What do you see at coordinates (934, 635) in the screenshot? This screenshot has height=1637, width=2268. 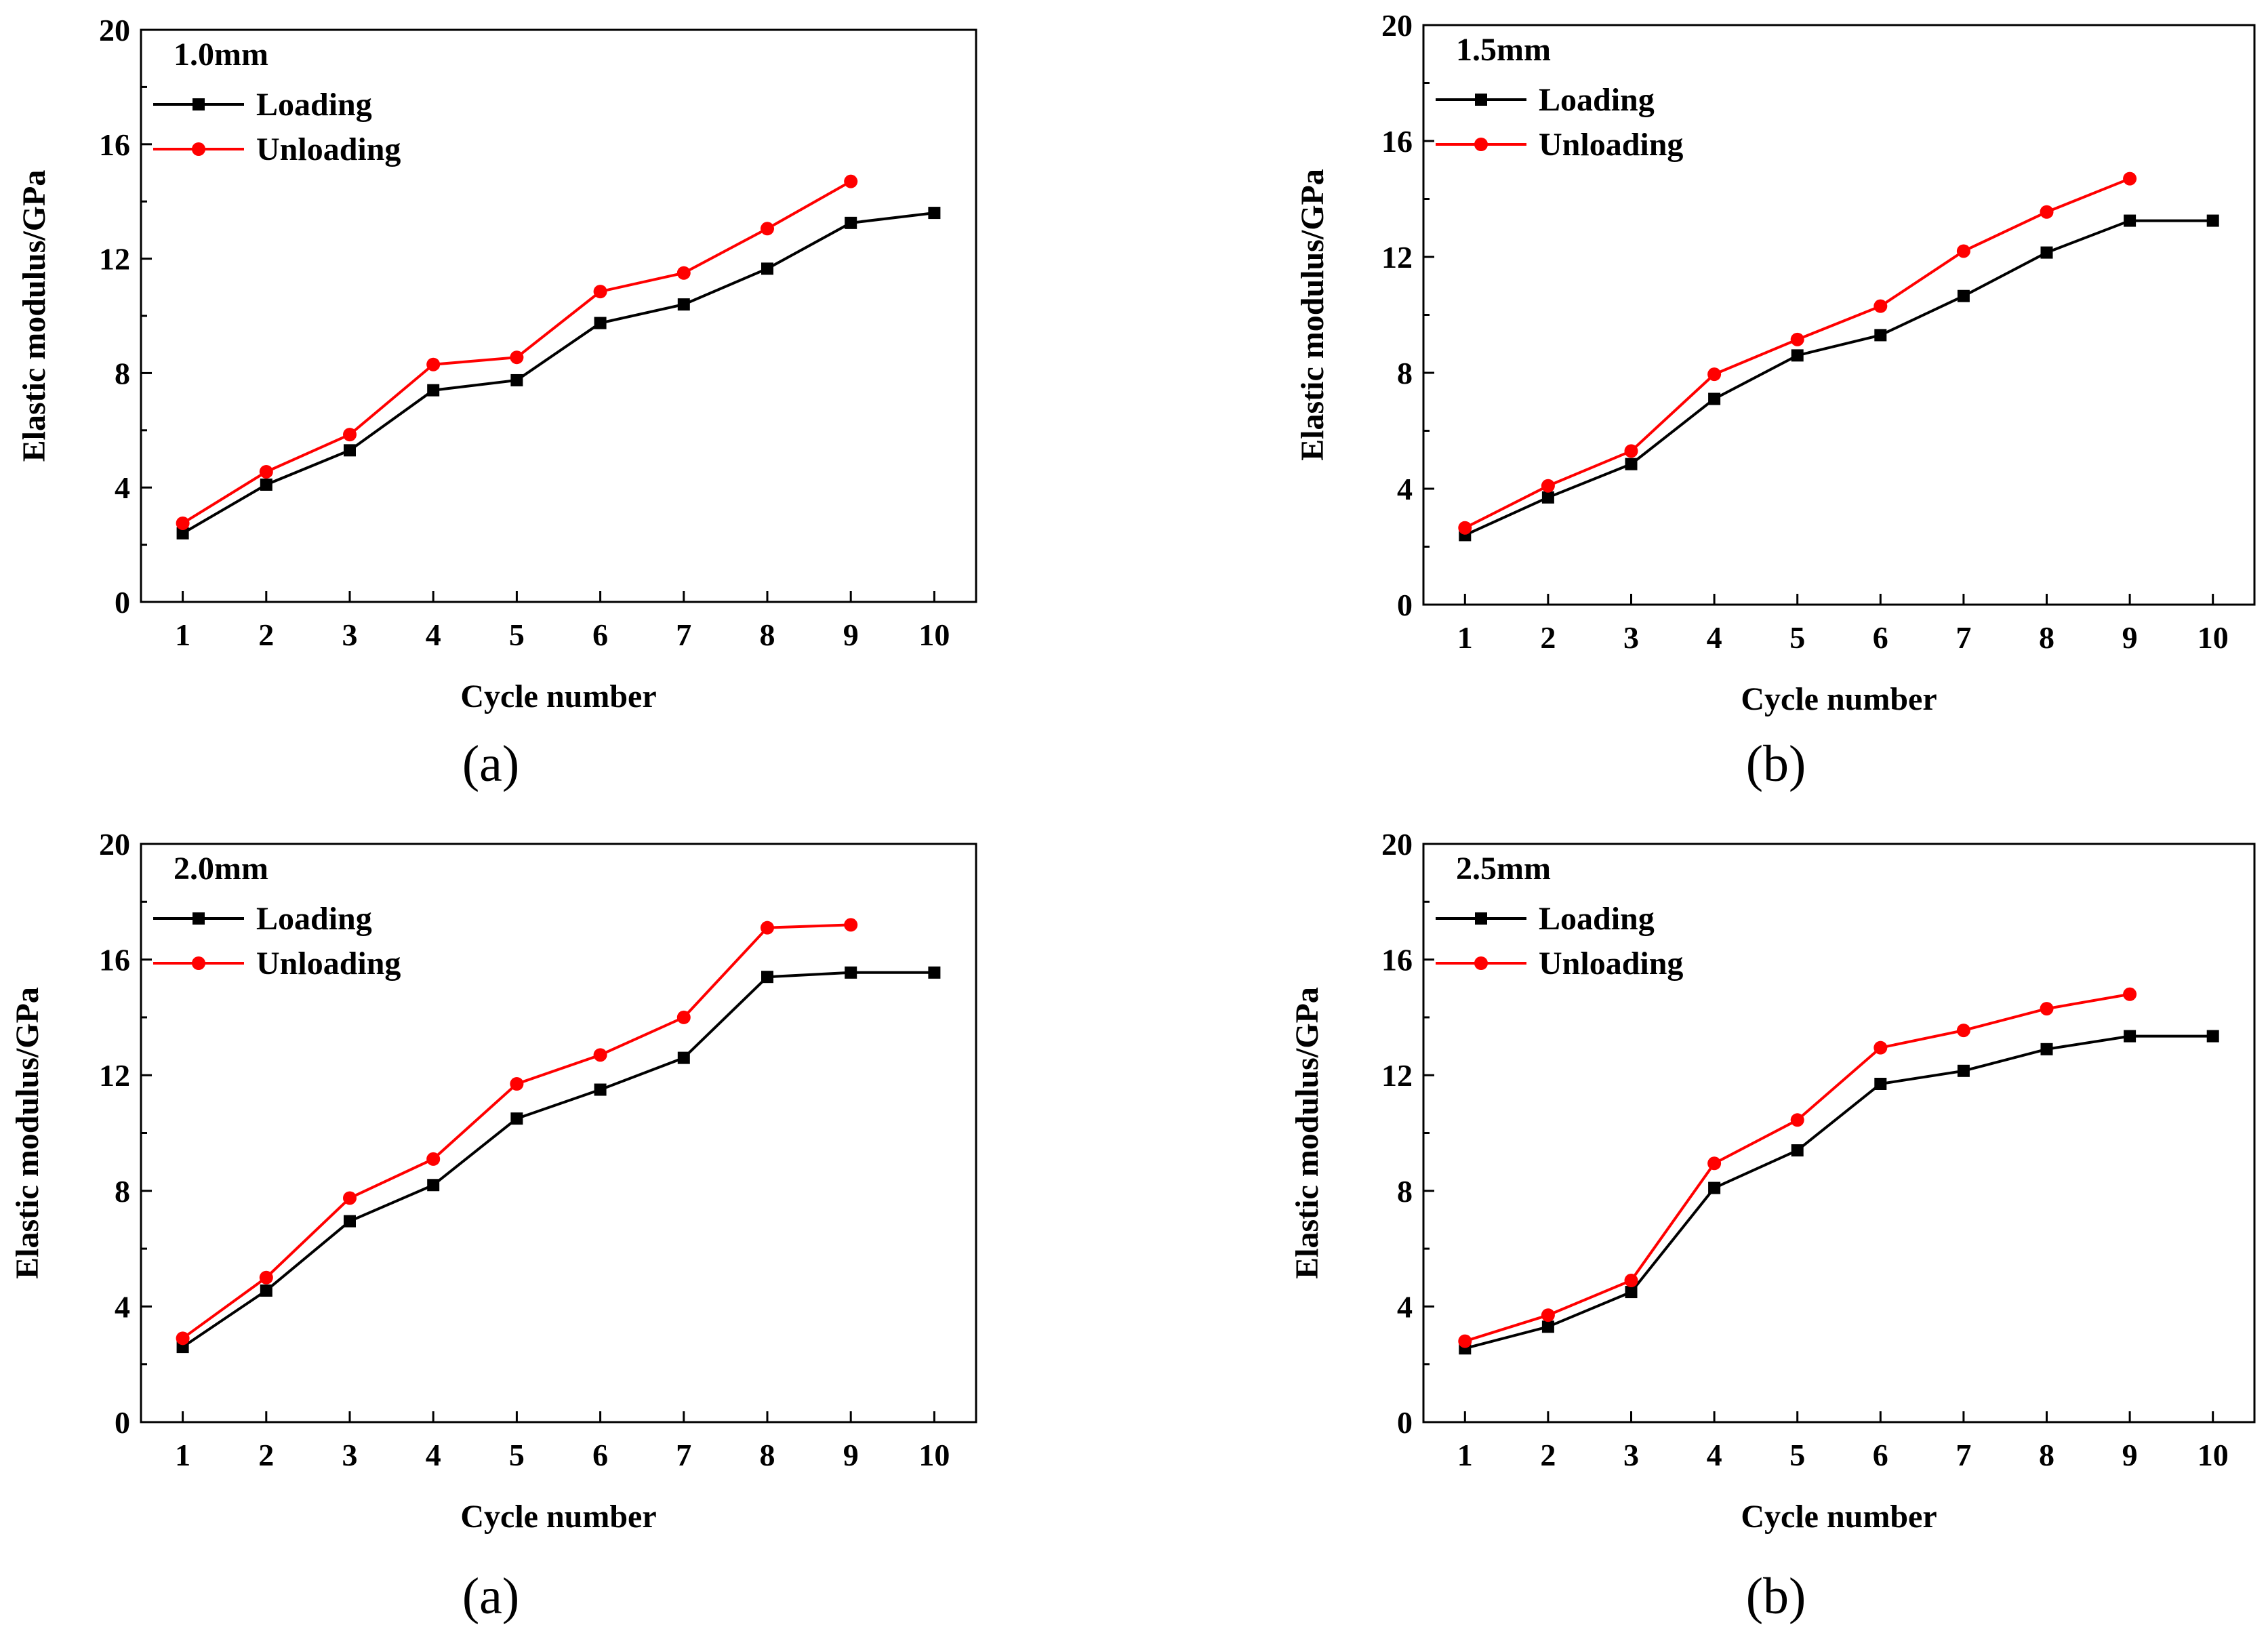 I see `x-tick-label: 10` at bounding box center [934, 635].